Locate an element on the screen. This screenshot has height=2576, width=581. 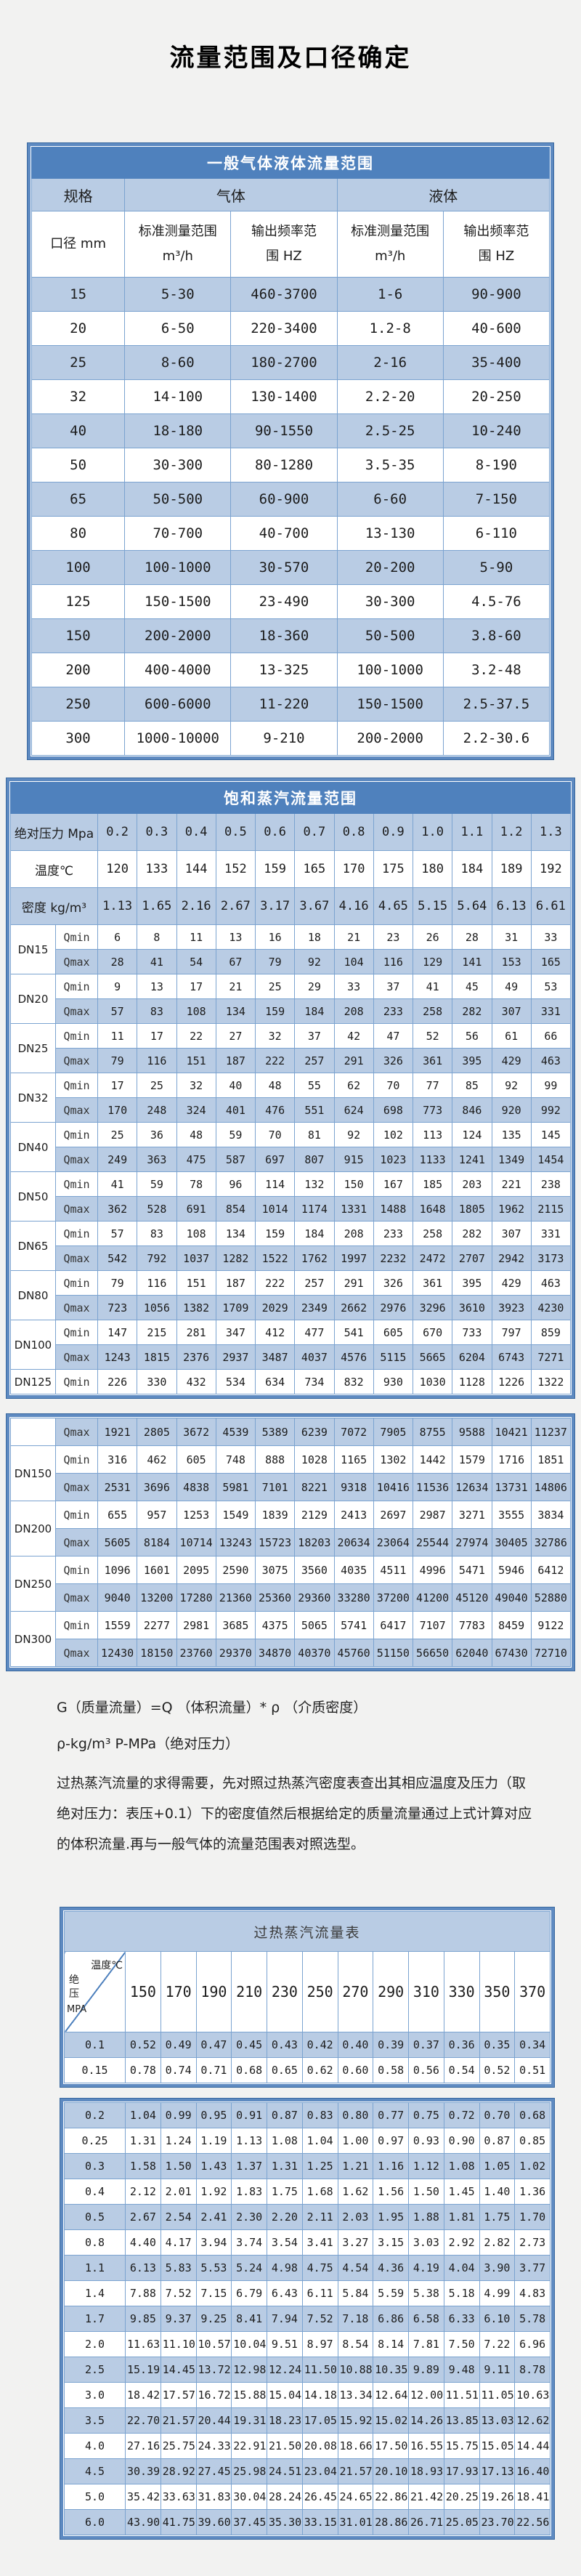
range-cell: 3.2-48 is located at coordinates (496, 670).